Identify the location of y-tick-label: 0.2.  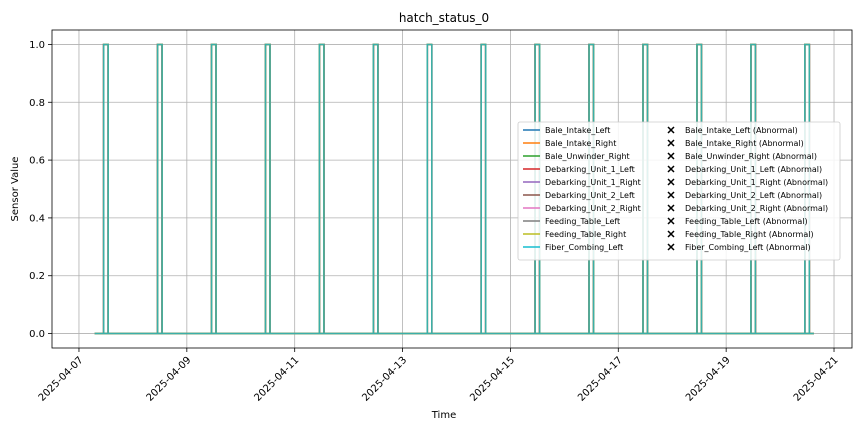
(37, 276).